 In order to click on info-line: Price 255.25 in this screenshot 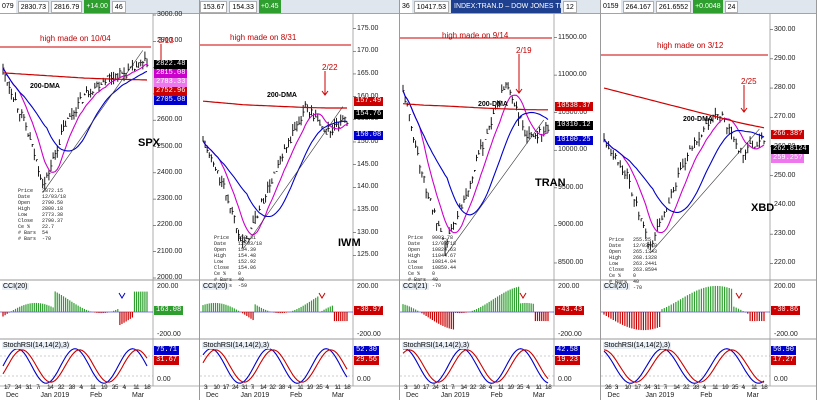, I will do `click(630, 240)`.